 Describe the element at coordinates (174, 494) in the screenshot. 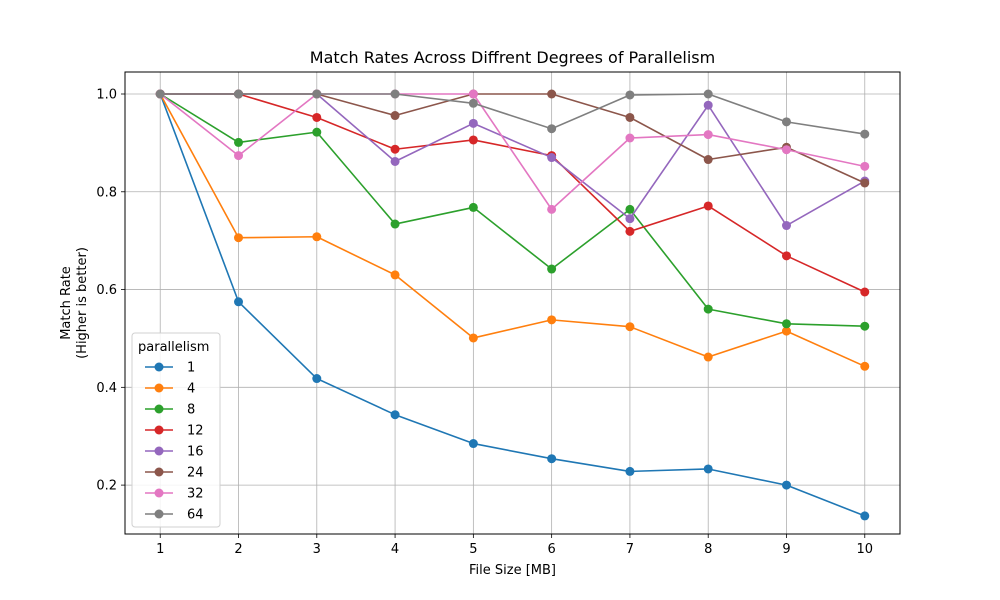

I see `legend-item-32: 32` at that location.